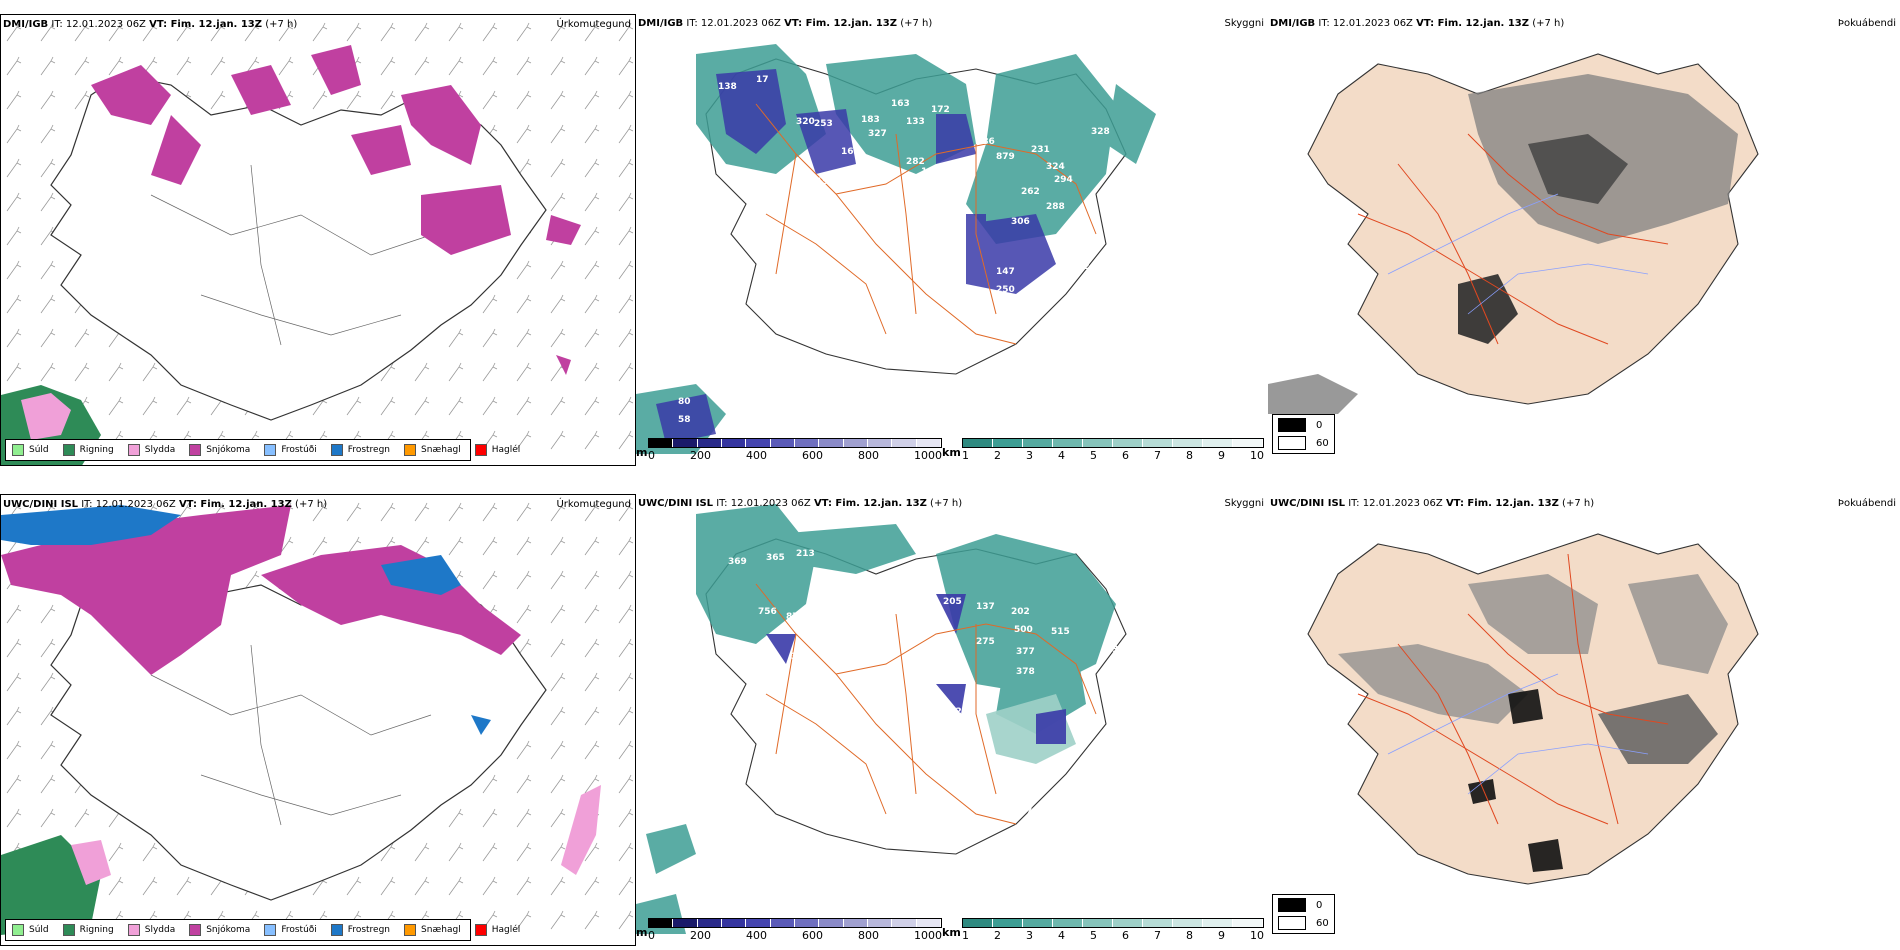 The image size is (1900, 950). I want to click on legend-item: Haglél, so click(497, 930).